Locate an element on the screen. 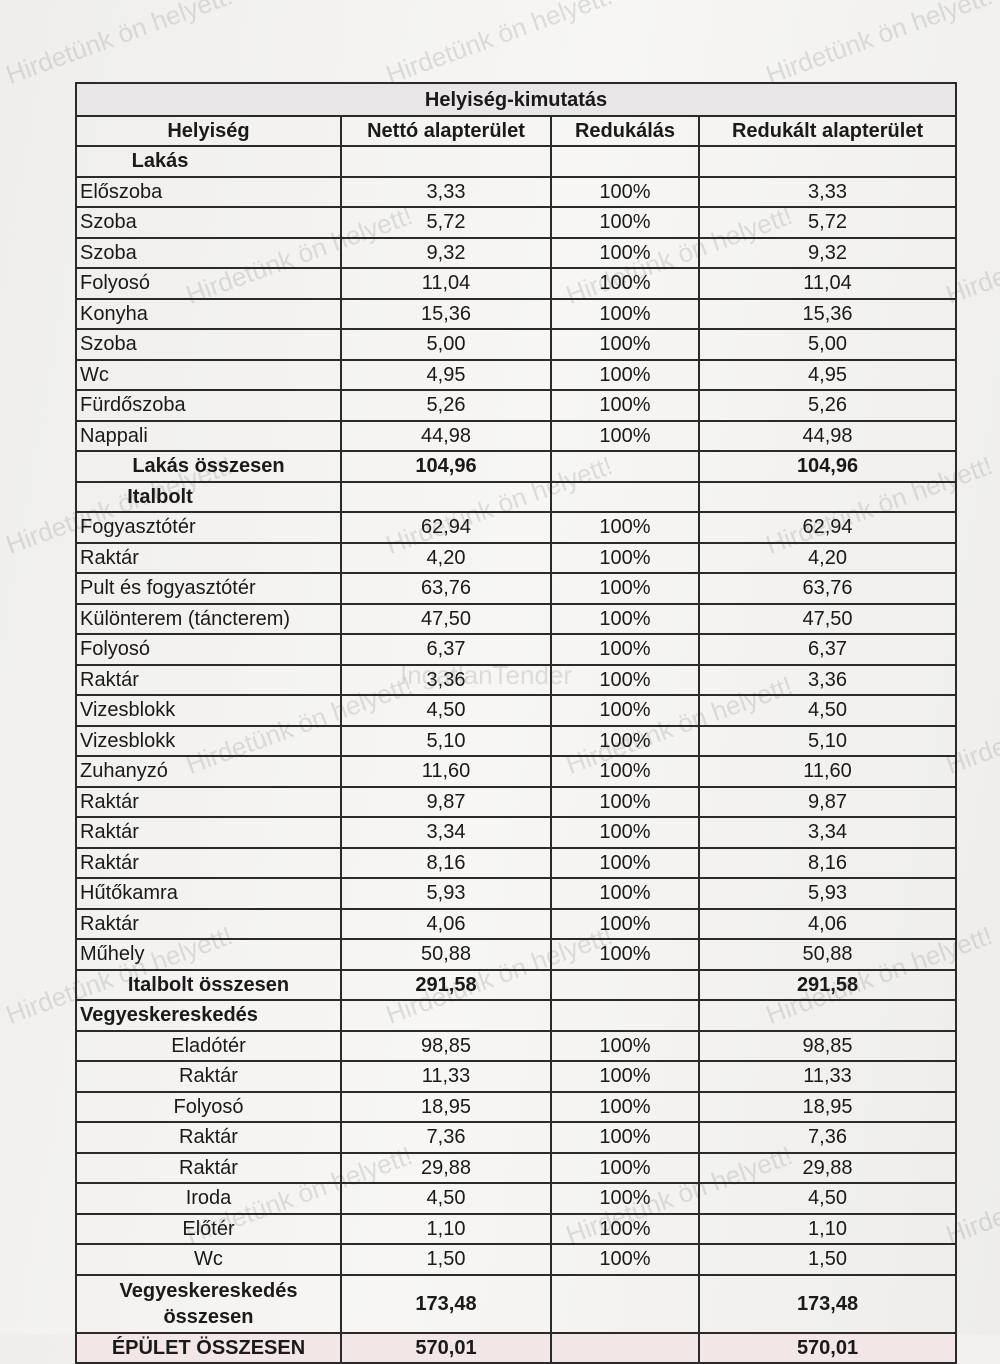 This screenshot has width=1000, height=1364. room-value: 1,10 is located at coordinates (827, 1228).